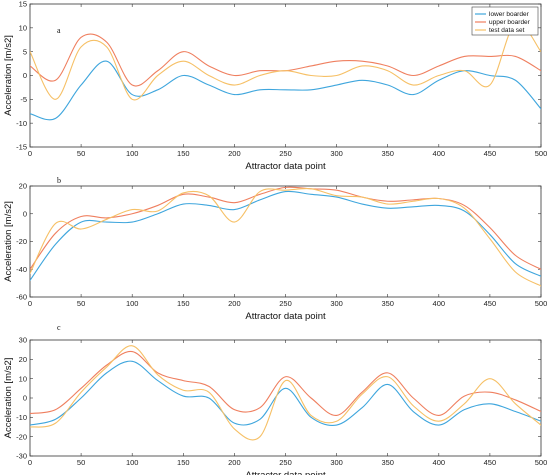  I want to click on legend-entry: lower boarder, so click(509, 14).